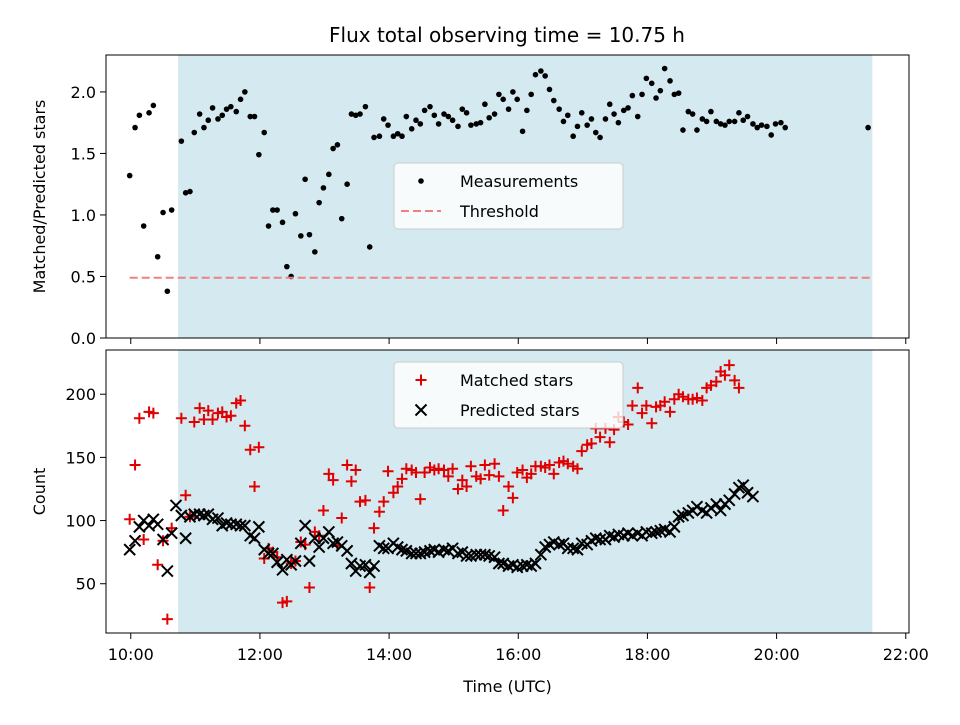 The height and width of the screenshot is (725, 960). Describe the element at coordinates (508, 395) in the screenshot. I see `legend: Matched stars Predicted stars` at that location.